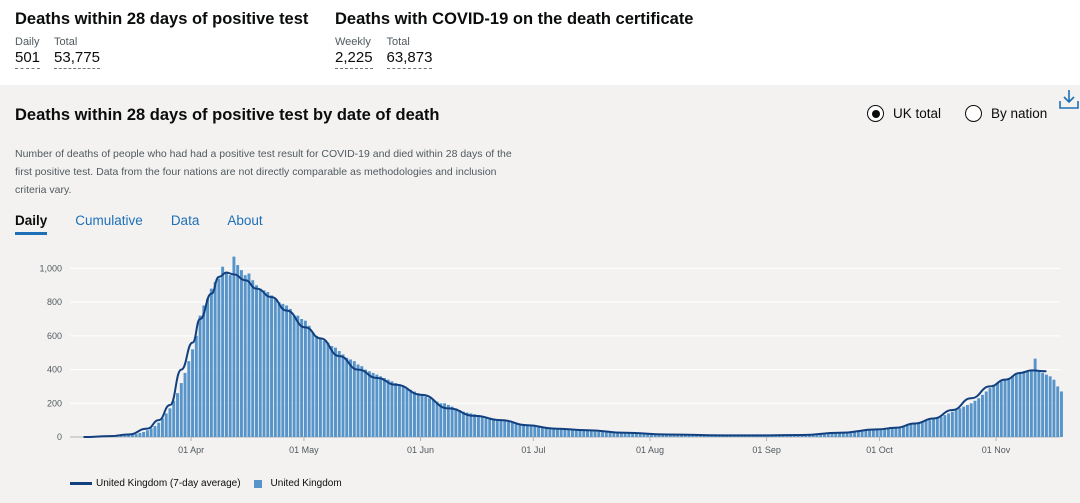 The image size is (1080, 503). Describe the element at coordinates (1006, 113) in the screenshot. I see `radio-by-nation: By nation` at that location.